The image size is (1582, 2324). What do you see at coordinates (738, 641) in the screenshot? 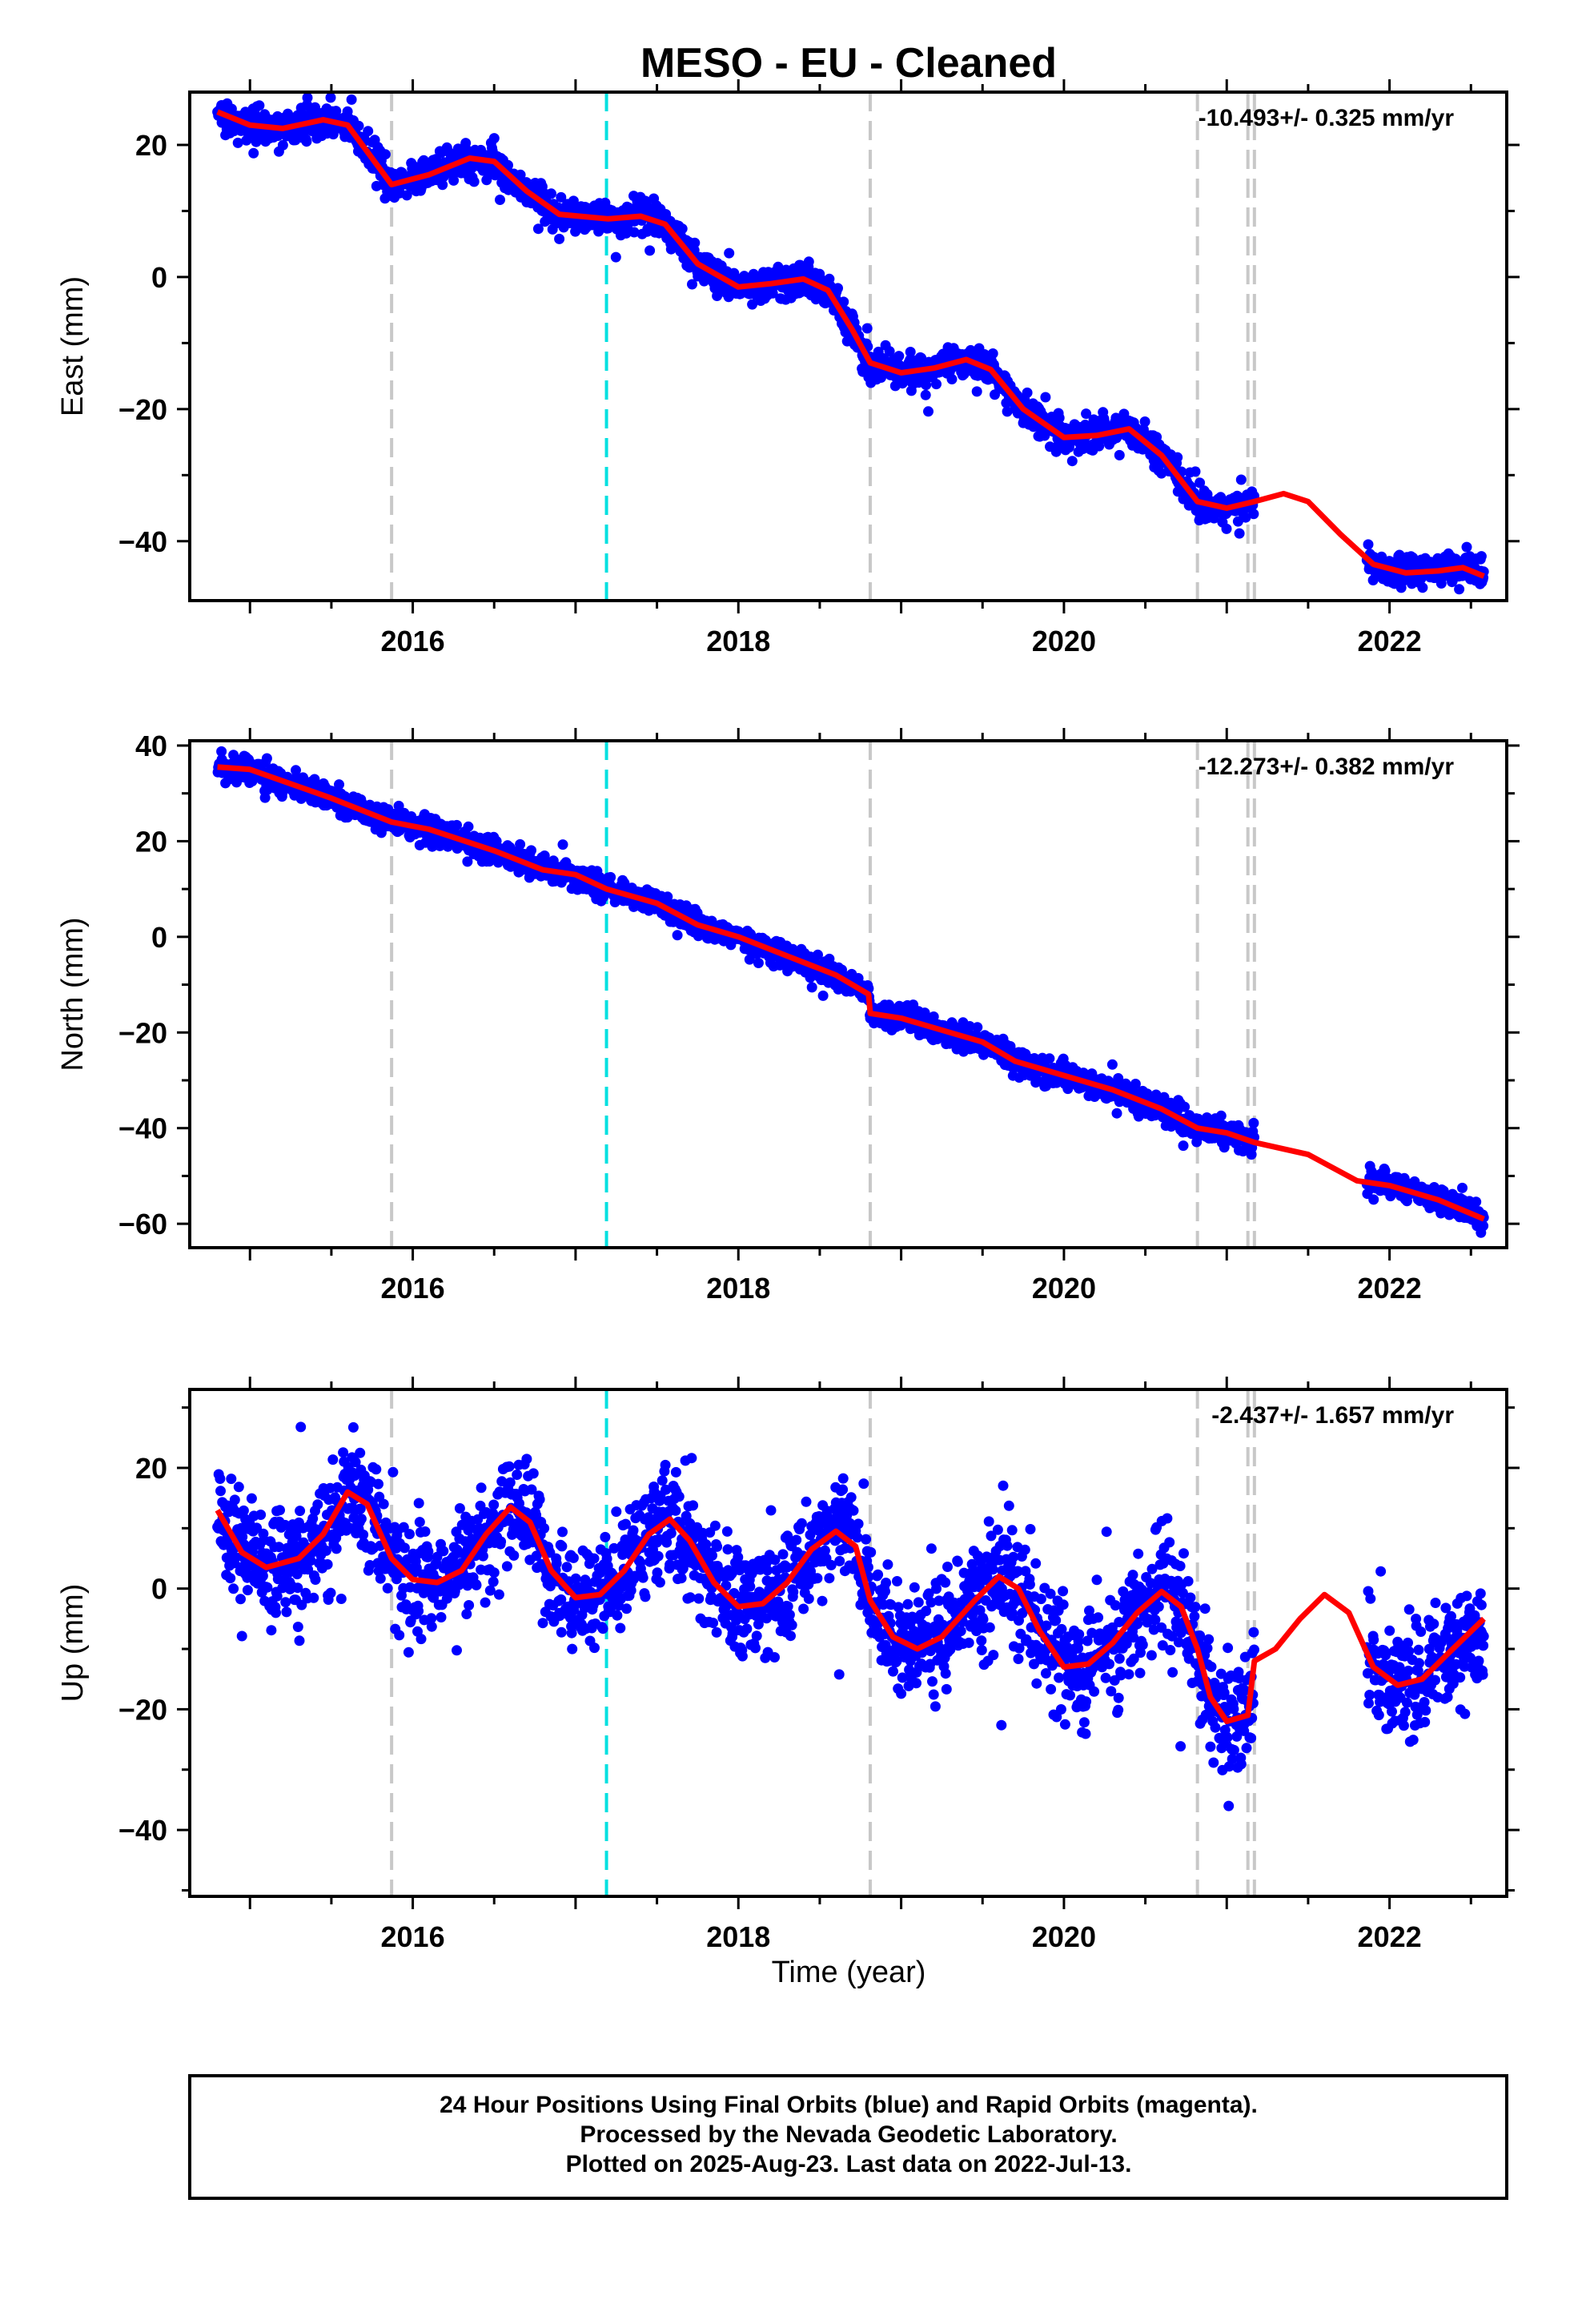
I see `x-tick-label: 2018` at bounding box center [738, 641].